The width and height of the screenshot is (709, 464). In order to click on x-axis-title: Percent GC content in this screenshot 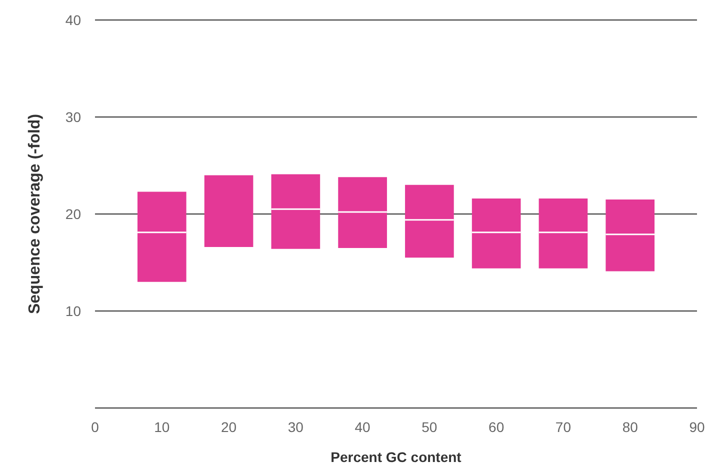, I will do `click(396, 456)`.